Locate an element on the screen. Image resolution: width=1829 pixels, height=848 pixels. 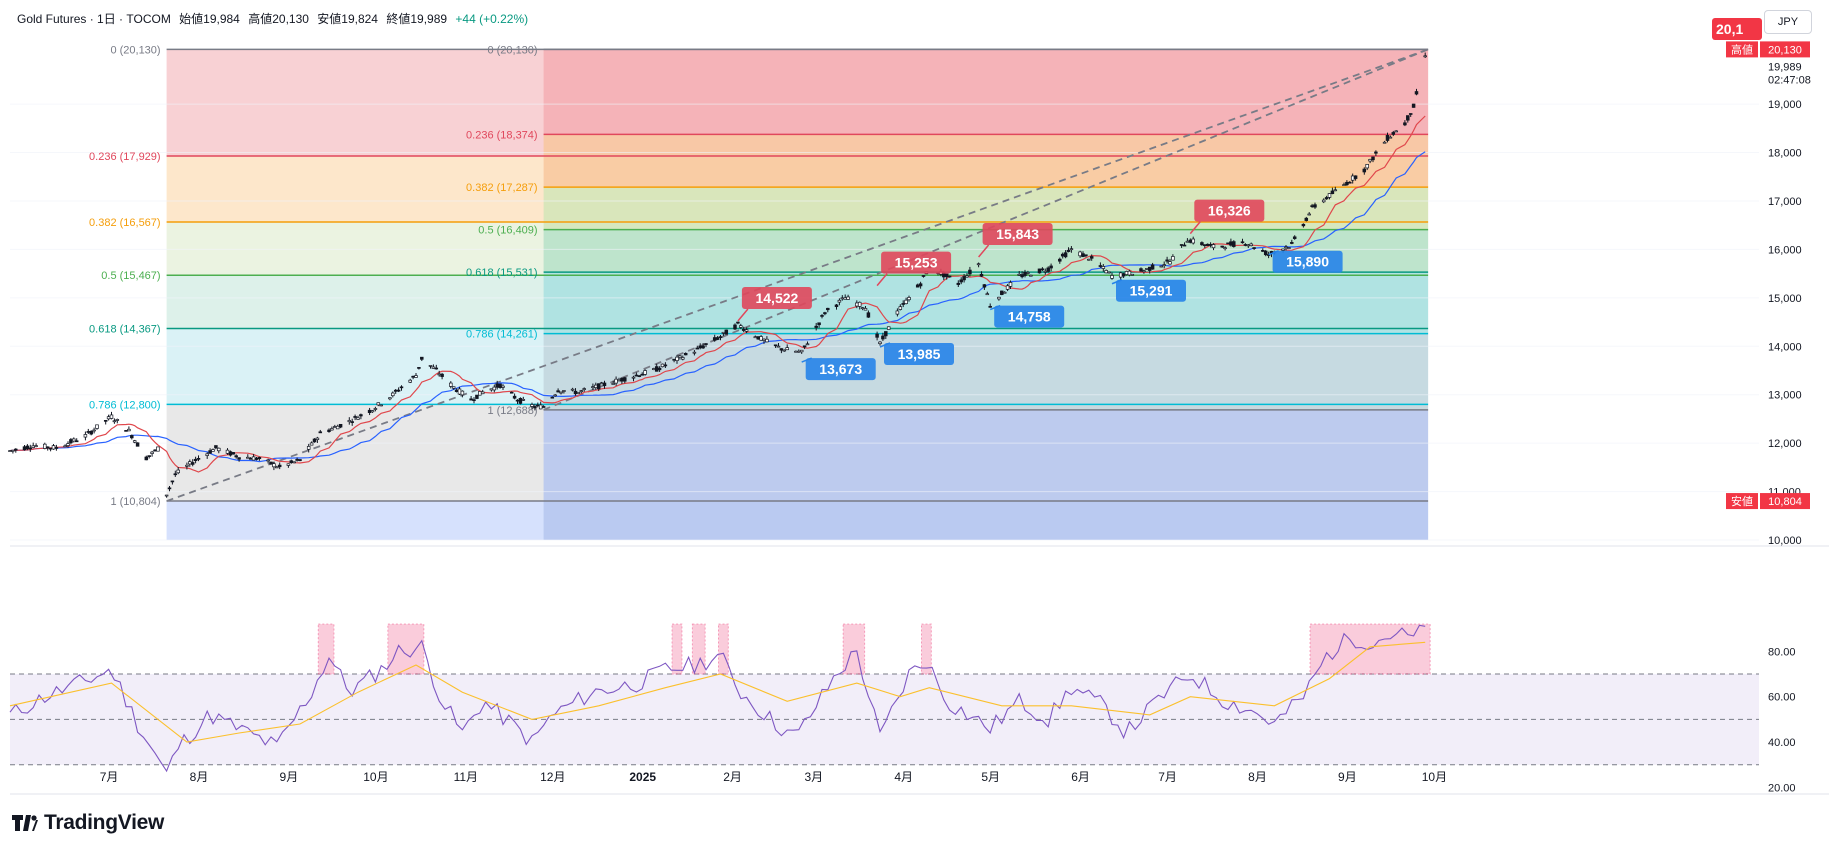
tradingview-logo-icon is located at coordinates (25, 823).